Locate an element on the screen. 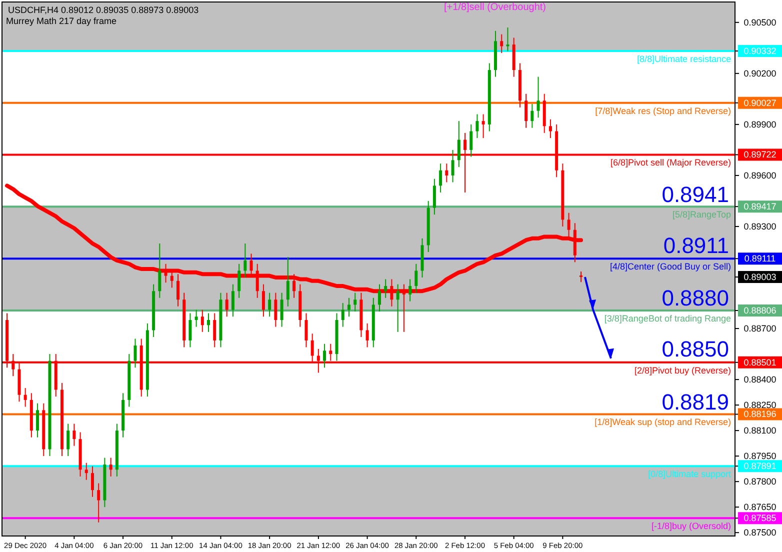 This screenshot has width=782, height=552. y-tick-label: 0.89300 is located at coordinates (760, 226).